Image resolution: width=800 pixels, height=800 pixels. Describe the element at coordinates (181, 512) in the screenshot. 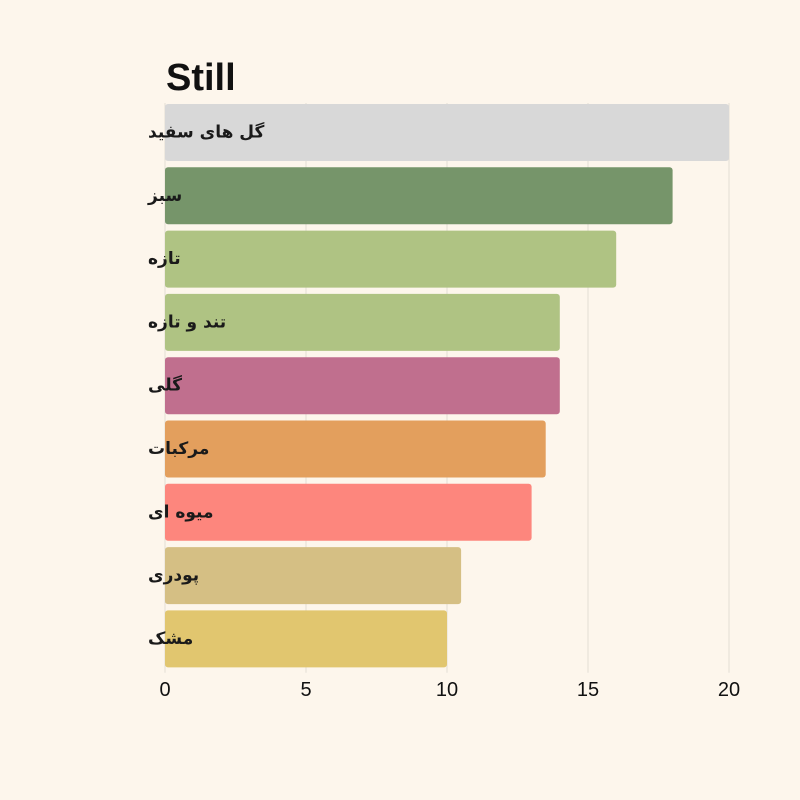

I see `category-label-6: میوه ای` at that location.